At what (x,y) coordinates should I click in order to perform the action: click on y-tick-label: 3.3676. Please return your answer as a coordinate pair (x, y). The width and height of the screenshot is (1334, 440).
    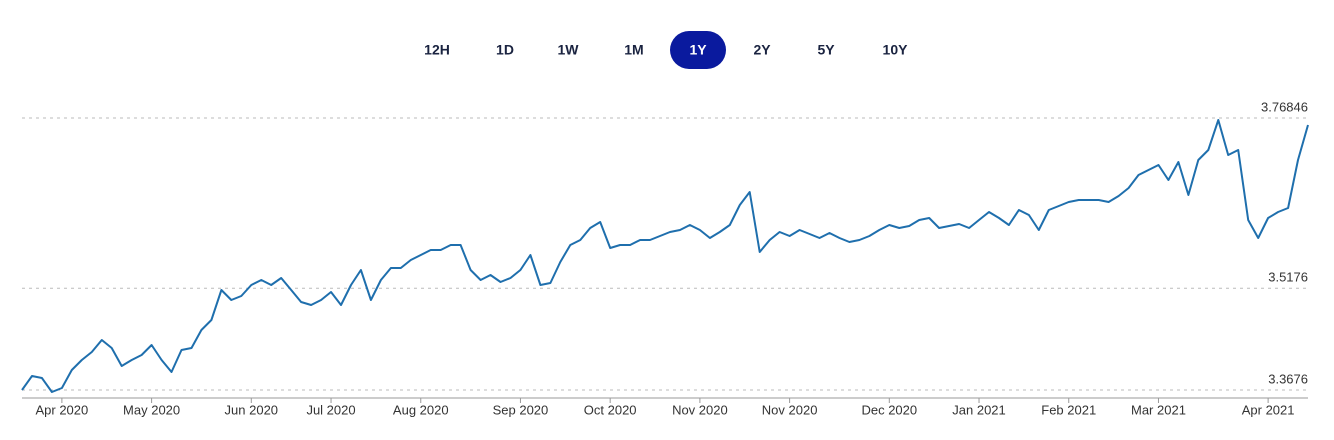
    Looking at the image, I should click on (1288, 378).